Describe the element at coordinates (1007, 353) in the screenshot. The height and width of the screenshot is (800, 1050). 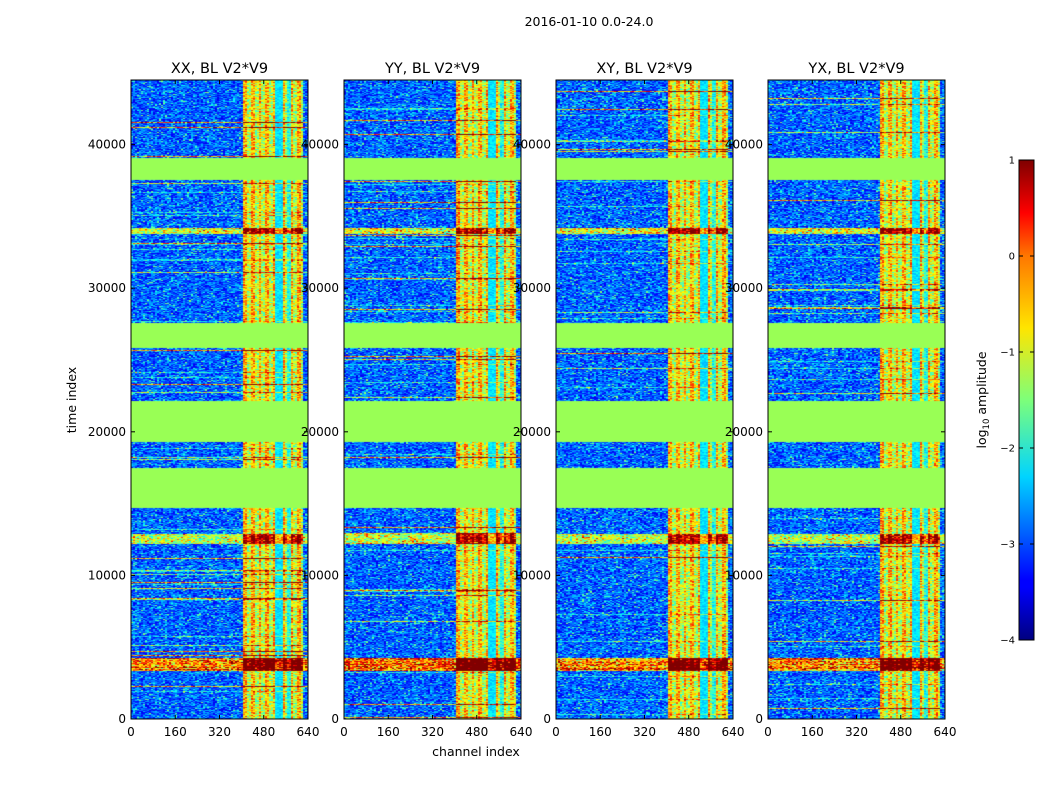
I see `colorbar-tick-label: −1` at that location.